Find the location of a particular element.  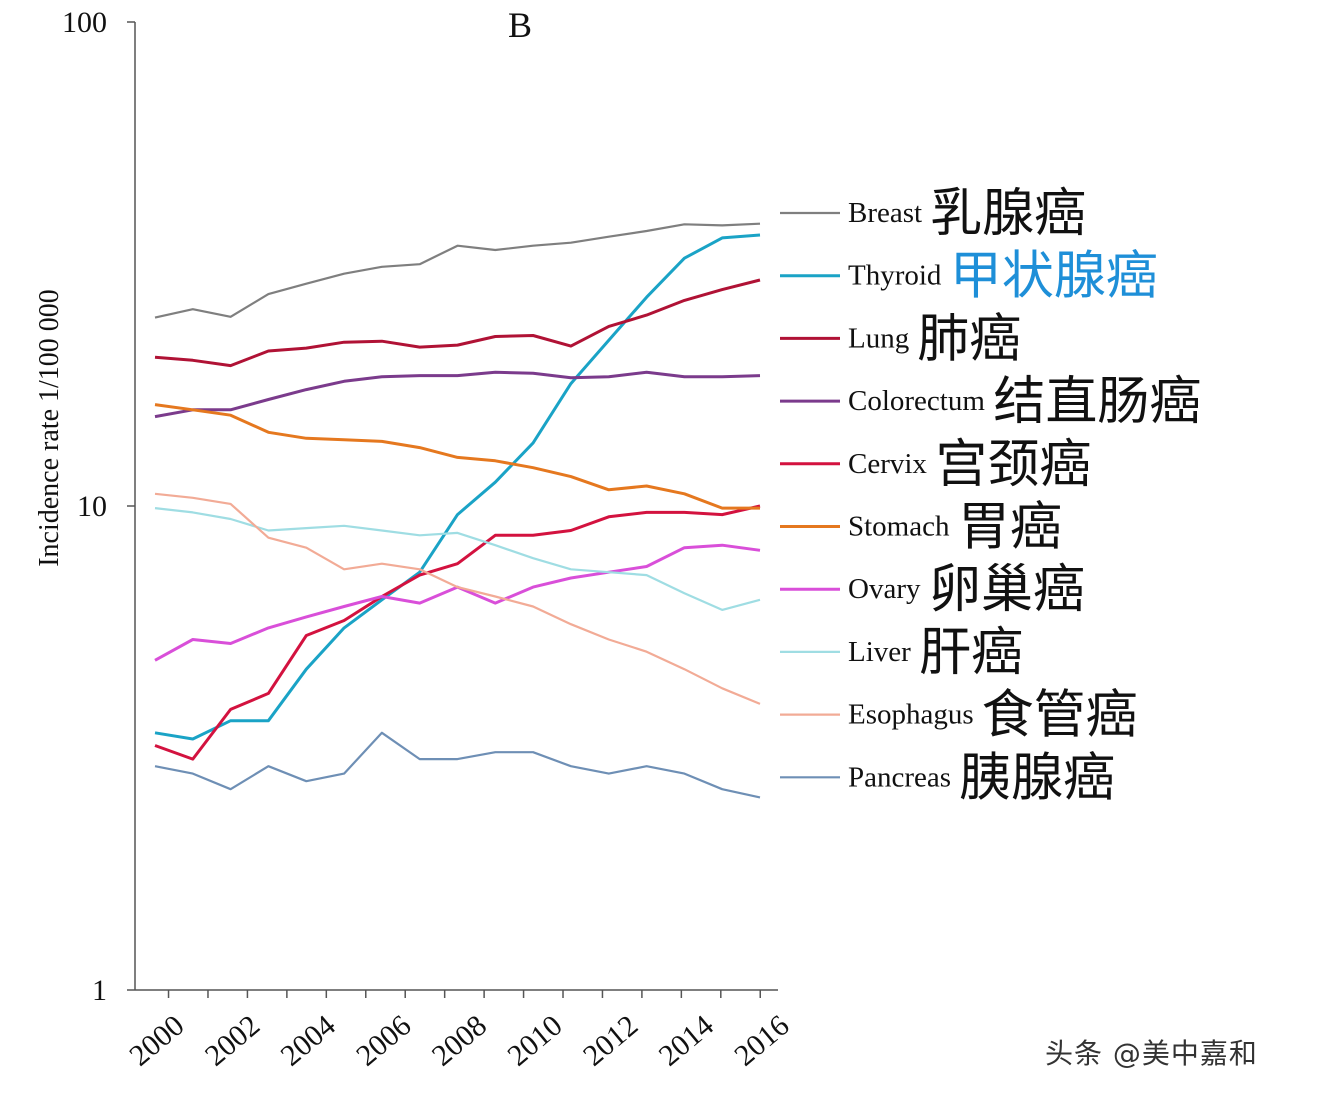

legend-label-cn: 胃癌 is located at coordinates (1010, 528).